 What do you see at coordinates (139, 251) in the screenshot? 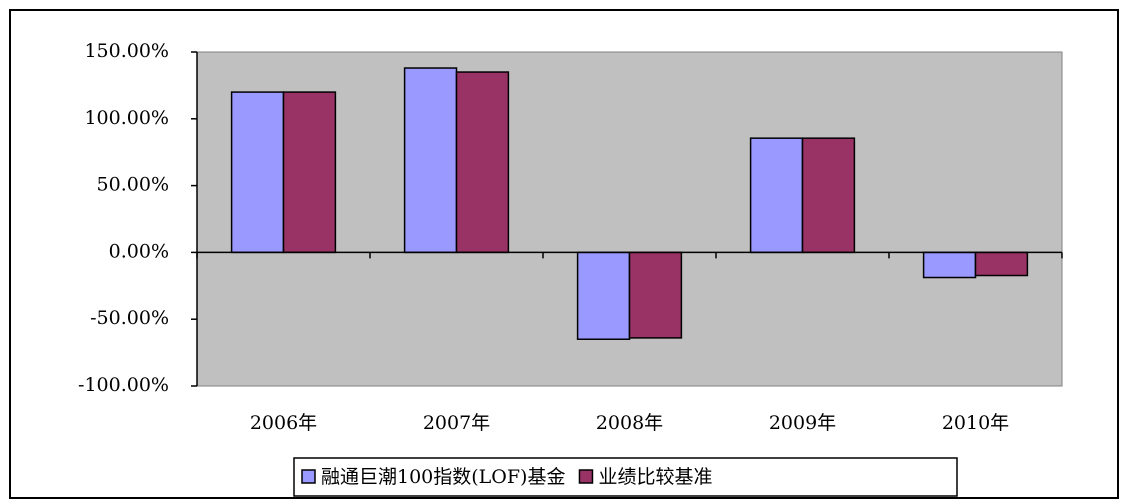
I see `y-tick-label: 0.00%` at bounding box center [139, 251].